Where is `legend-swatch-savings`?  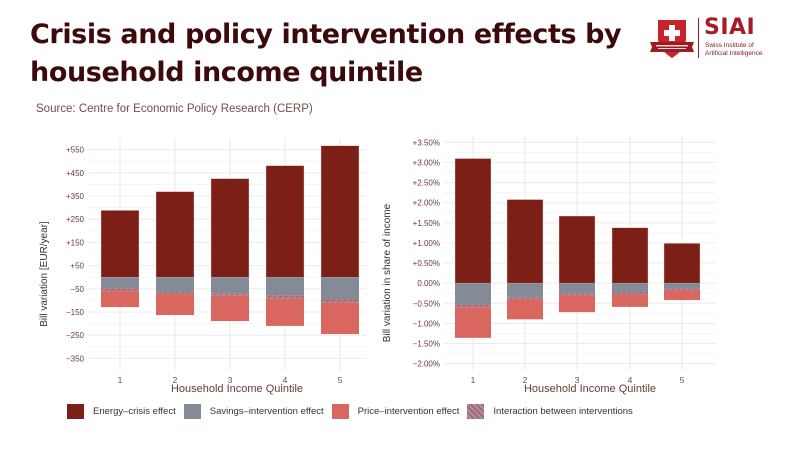
legend-swatch-savings is located at coordinates (192, 411).